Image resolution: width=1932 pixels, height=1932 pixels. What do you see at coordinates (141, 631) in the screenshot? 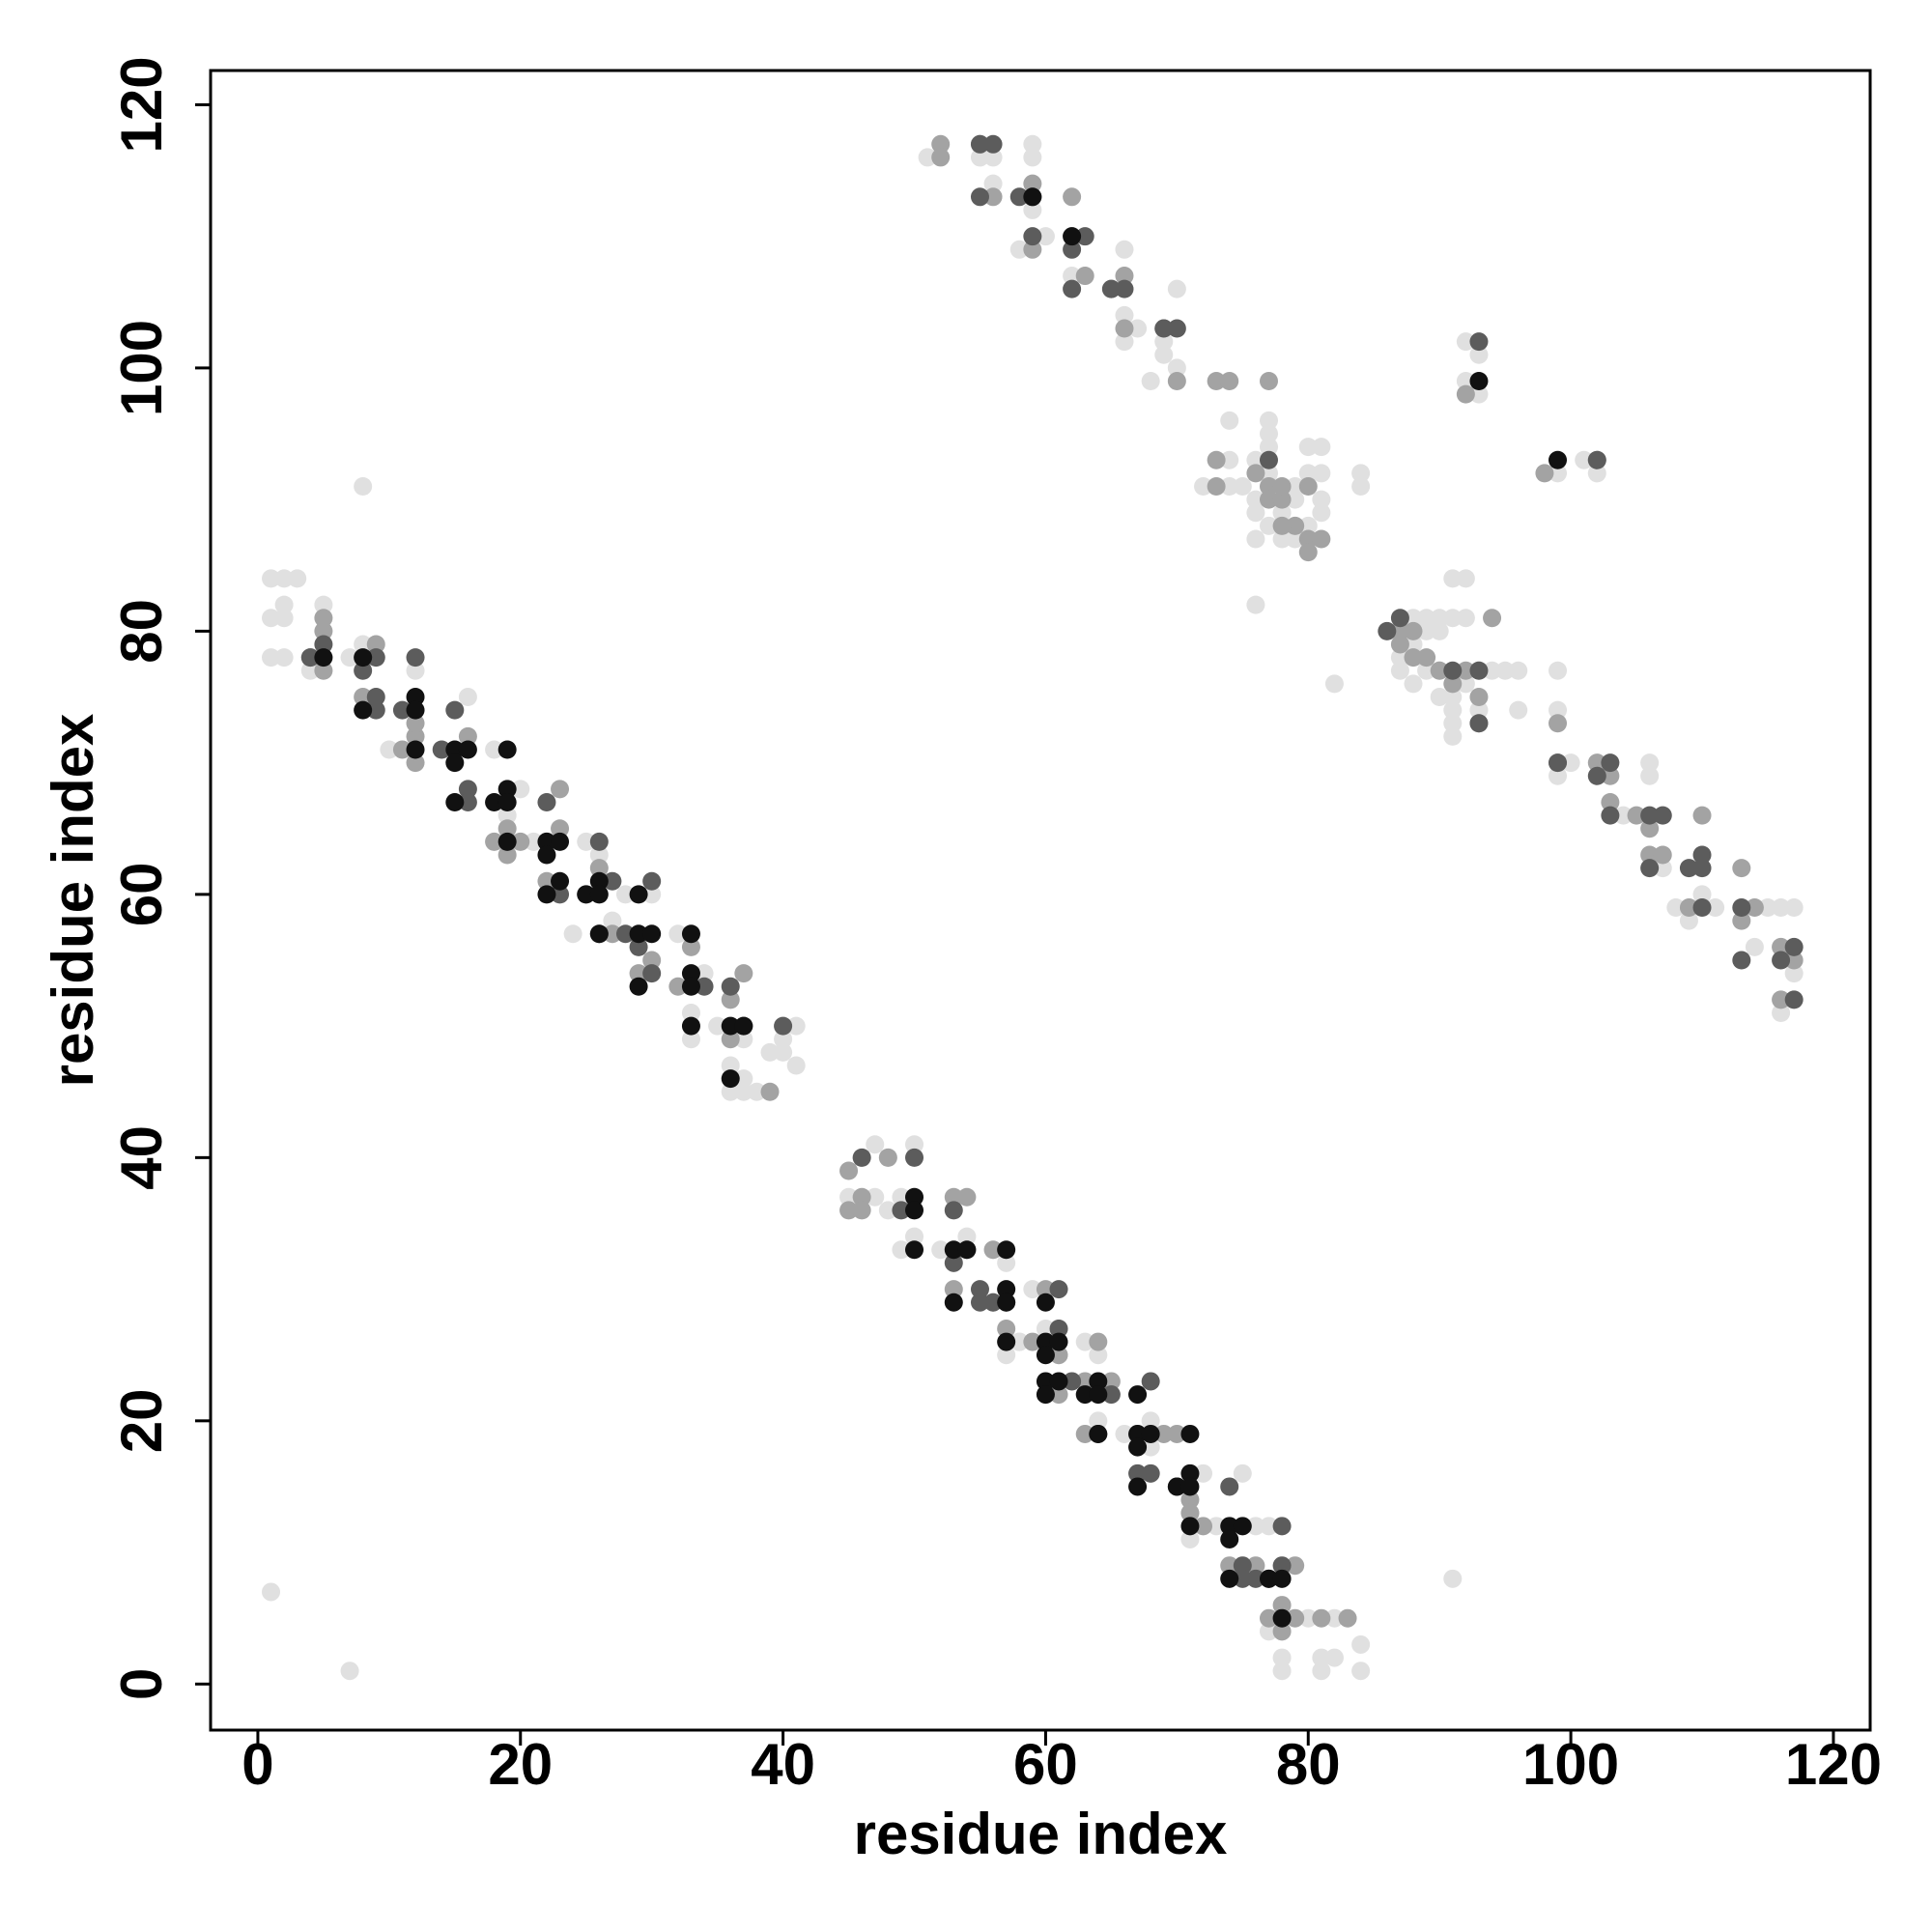
I see `y-tick-label: 80` at bounding box center [141, 631].